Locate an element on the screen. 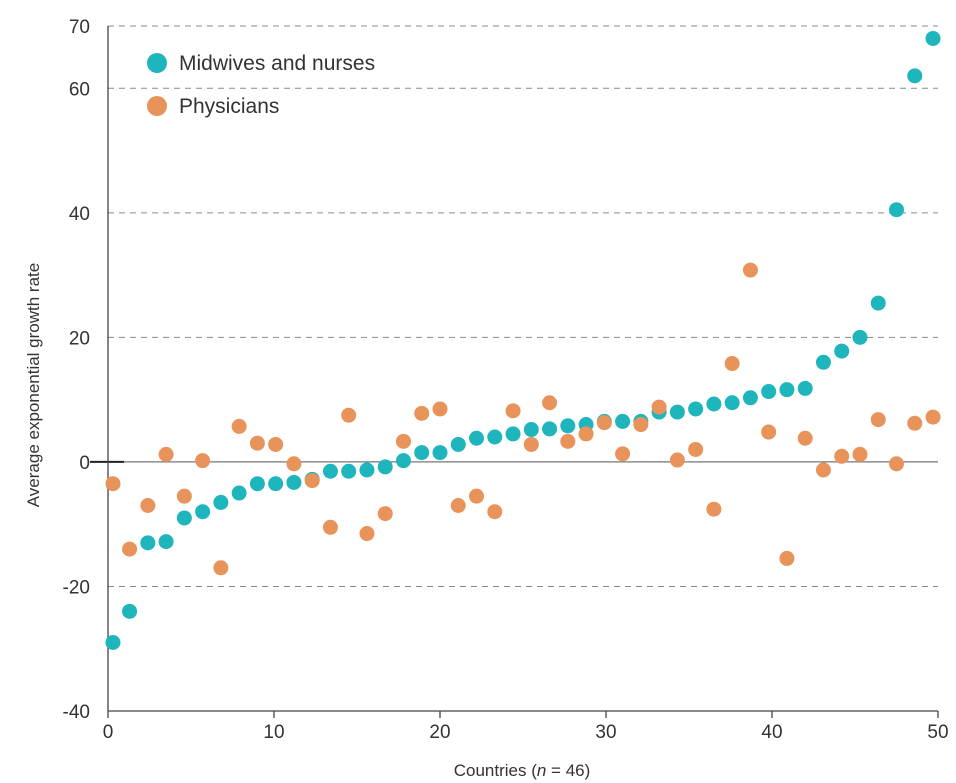 The height and width of the screenshot is (783, 956). y-tick-label: -20 is located at coordinates (76, 587).